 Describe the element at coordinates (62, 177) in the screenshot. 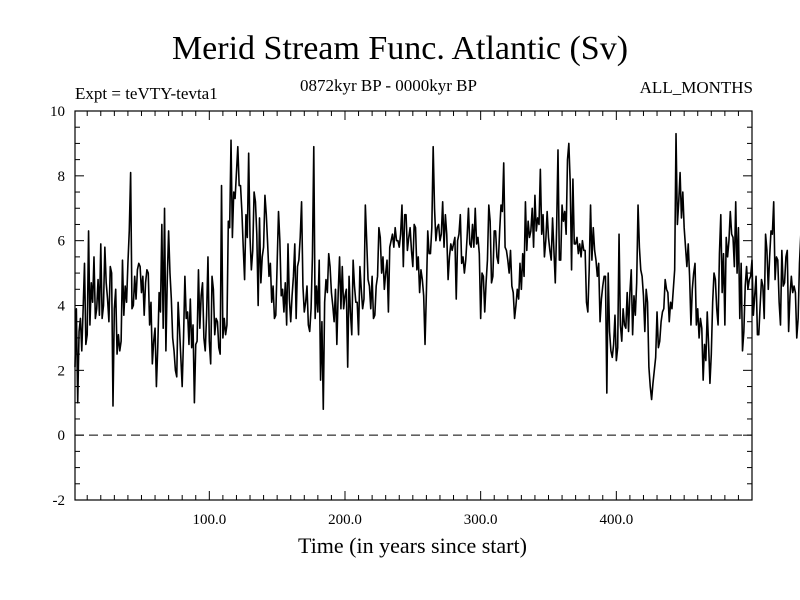

I see `y-tick-label: 8` at that location.